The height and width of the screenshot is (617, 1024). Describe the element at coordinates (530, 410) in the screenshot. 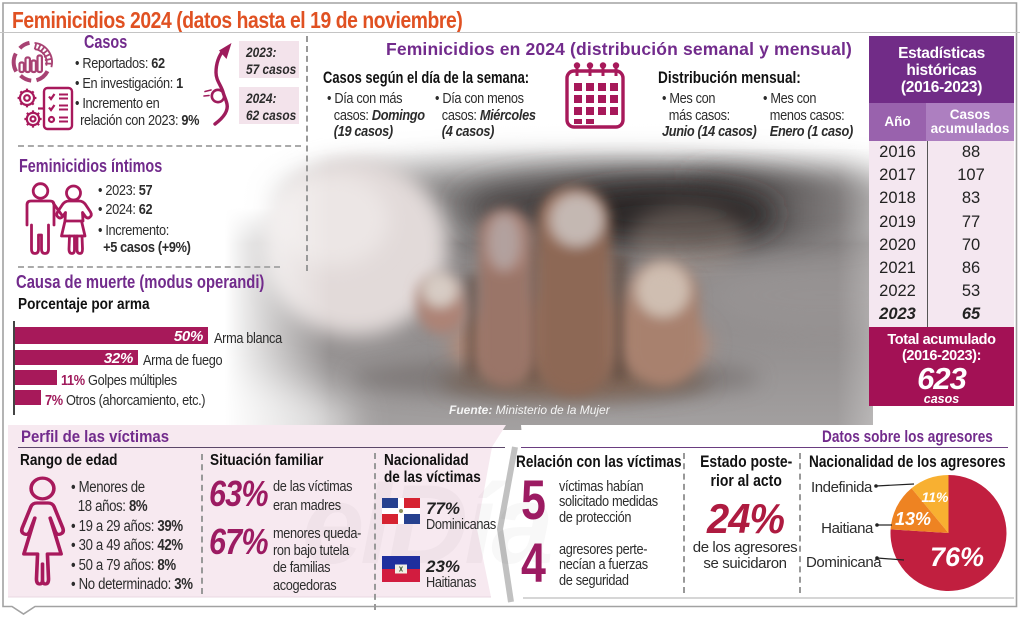

I see `svg-text: Fuente: Ministerio de la Mujer` at that location.